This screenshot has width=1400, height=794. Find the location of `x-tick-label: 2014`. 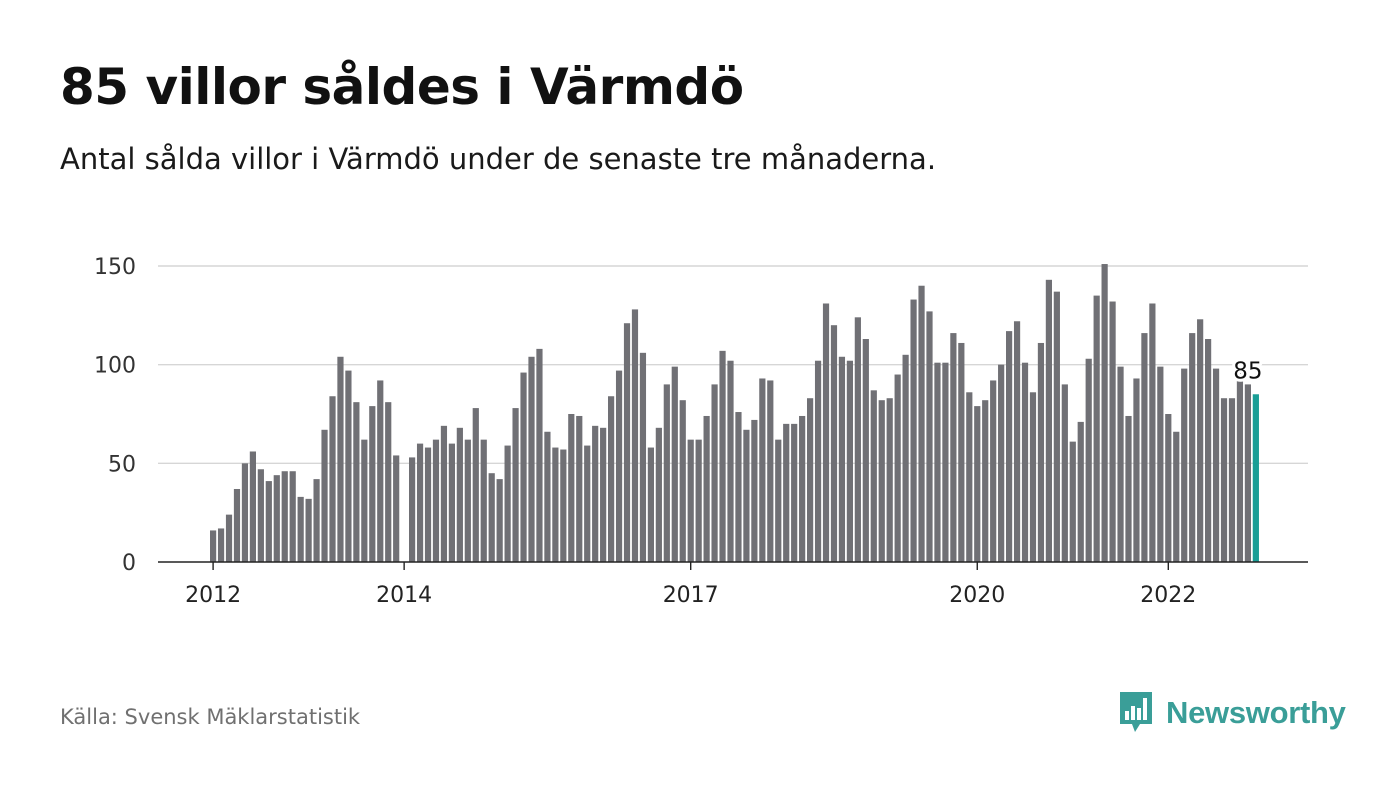

x-tick-label: 2014 is located at coordinates (404, 595).